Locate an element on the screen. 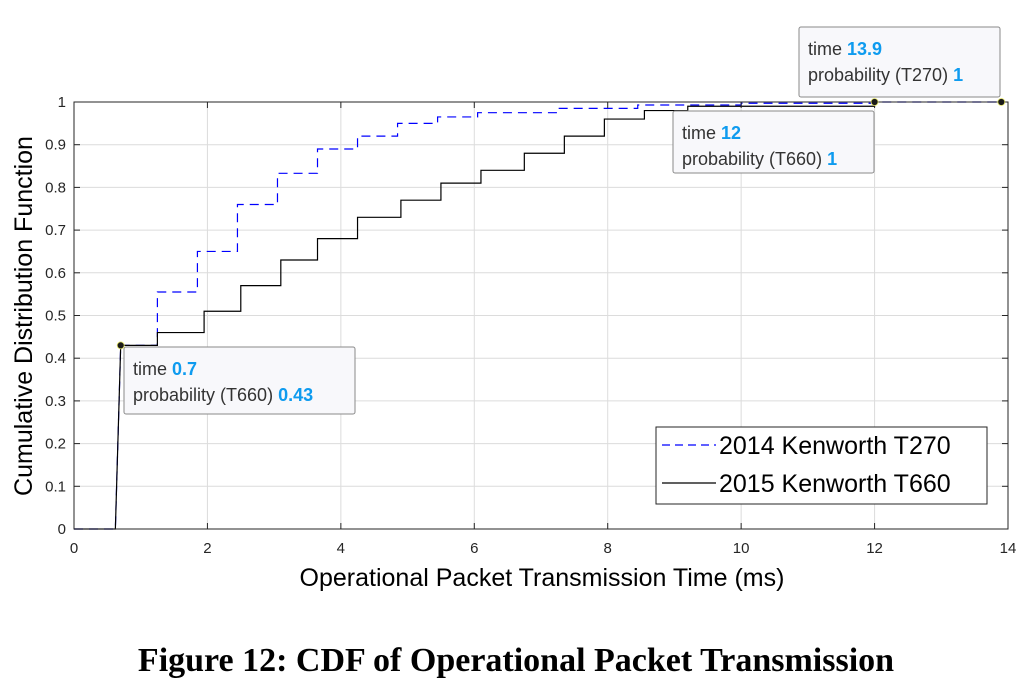  datatip-time-value: 12 is located at coordinates (731, 133).